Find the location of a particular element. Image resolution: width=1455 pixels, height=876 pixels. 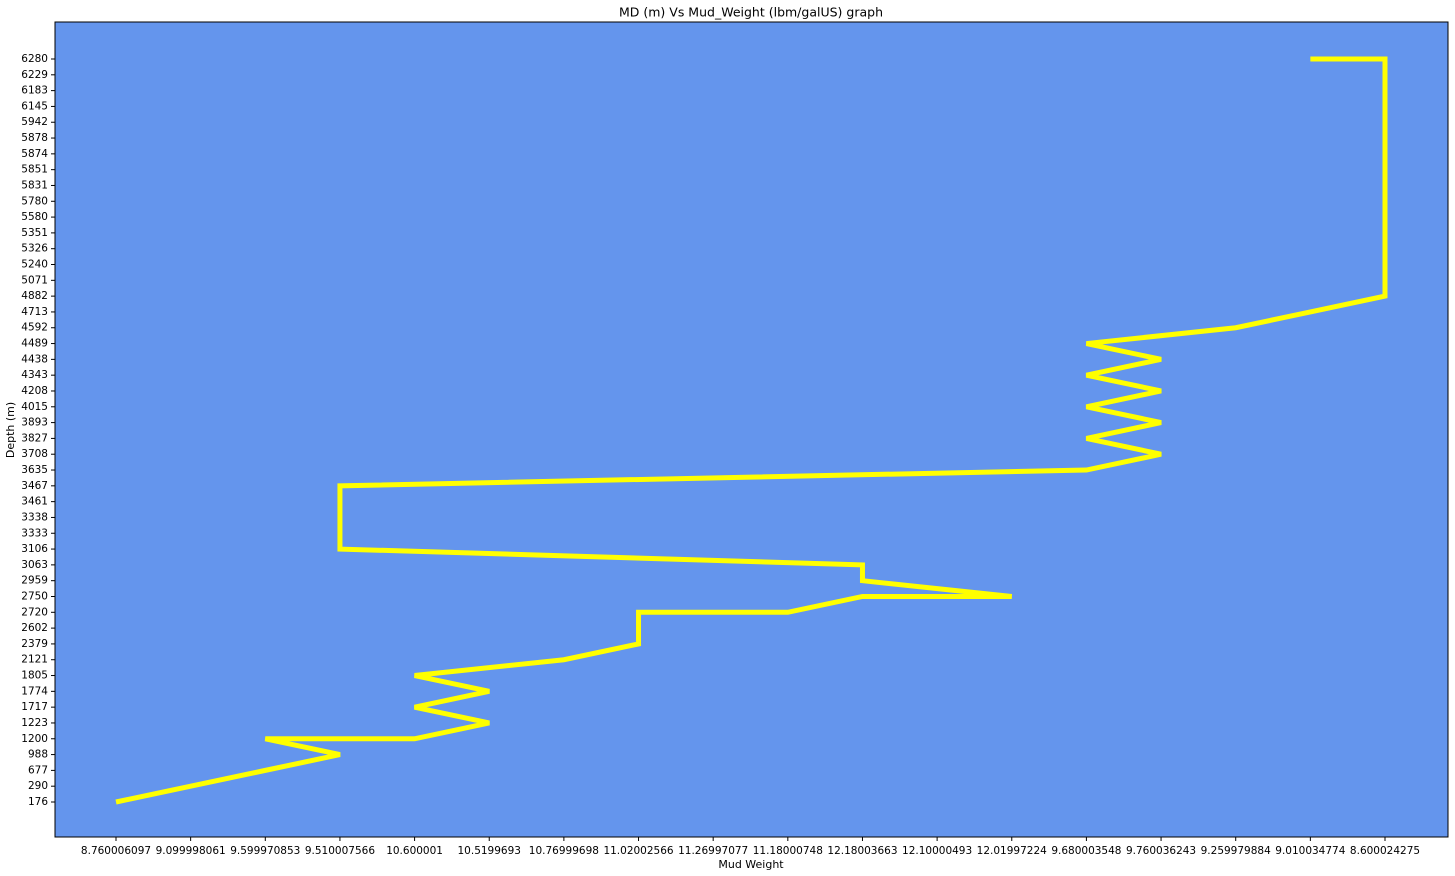

y-tick-label: 6280 is located at coordinates (34, 59).